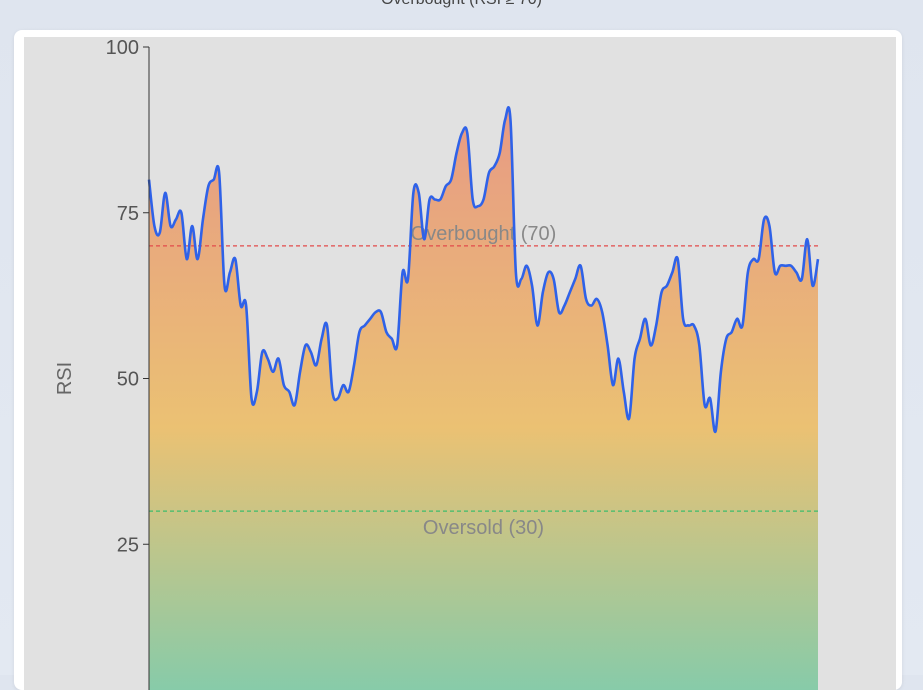  I want to click on y-axis-title: RSI, so click(65, 378).